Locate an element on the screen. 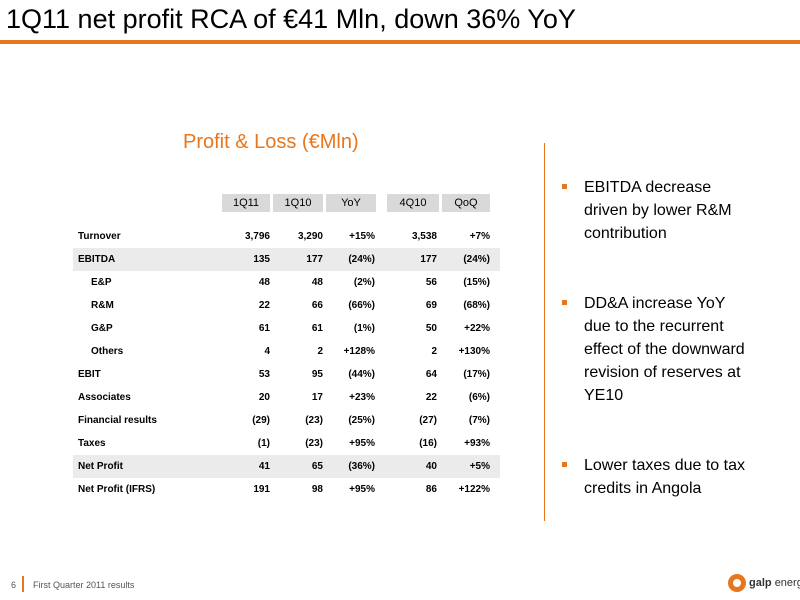  table-cell: +122% is located at coordinates (474, 489).